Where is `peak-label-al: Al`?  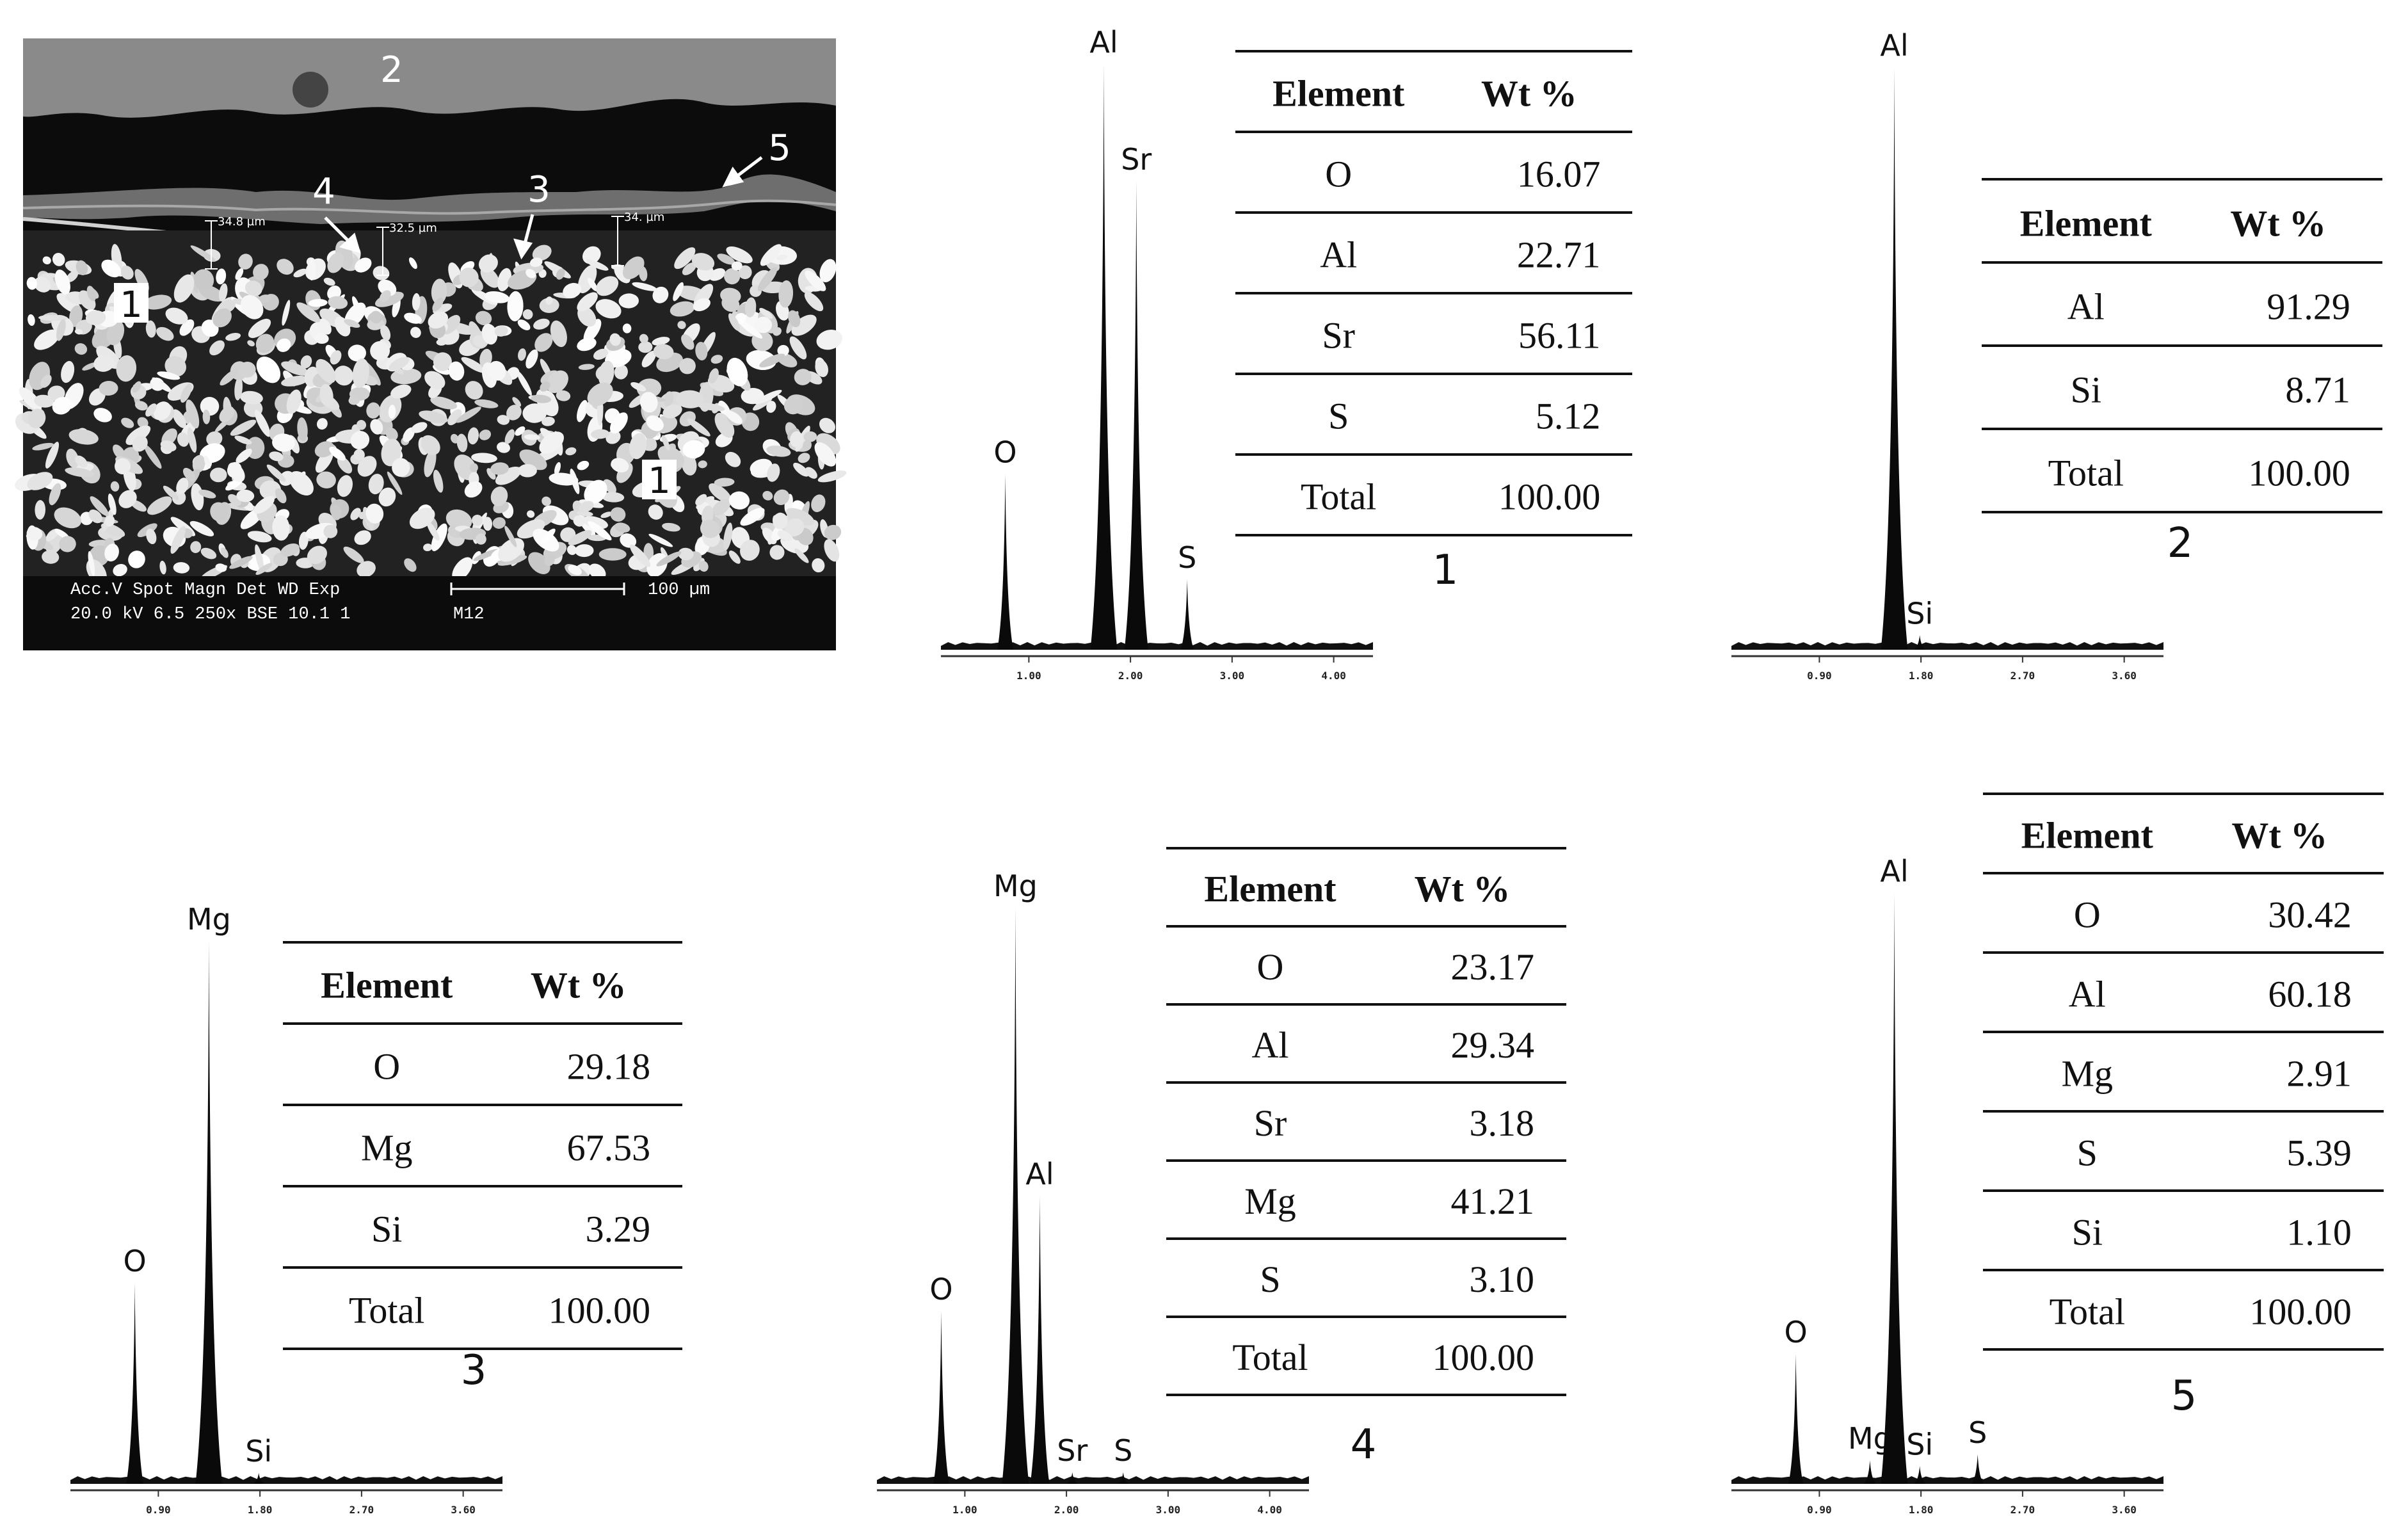
peak-label-al: Al is located at coordinates (1894, 871).